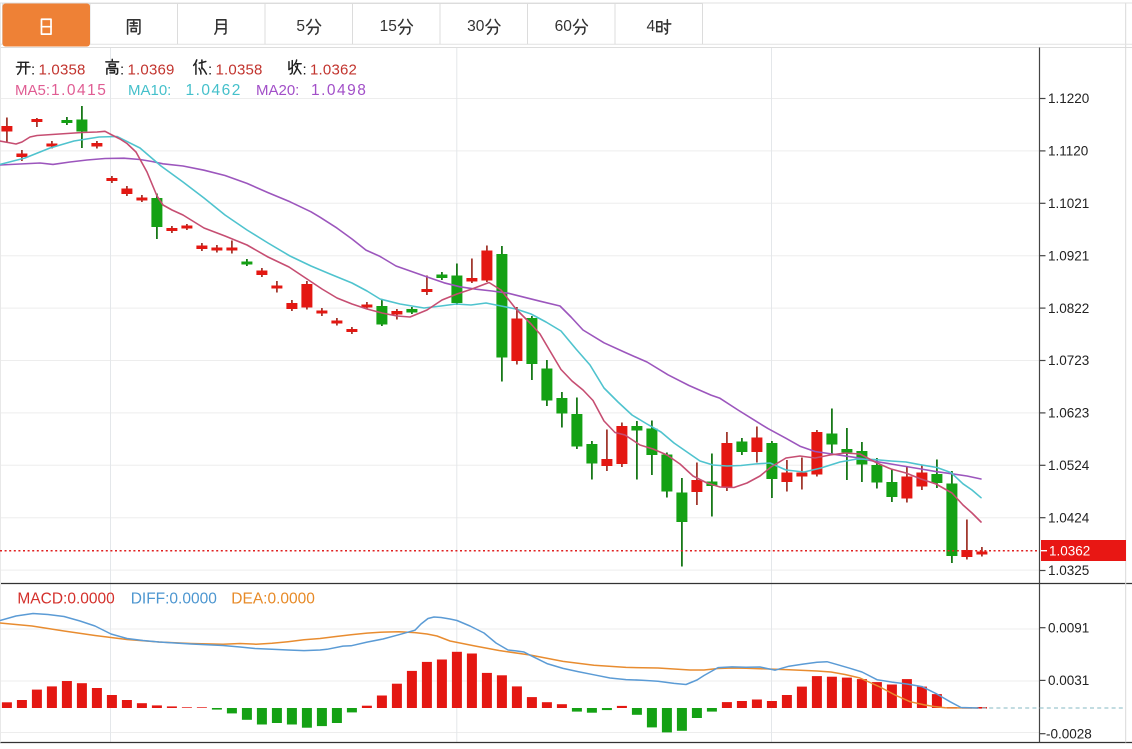  What do you see at coordinates (1068, 570) in the screenshot?
I see `svg-text: 1.0325` at bounding box center [1068, 570].